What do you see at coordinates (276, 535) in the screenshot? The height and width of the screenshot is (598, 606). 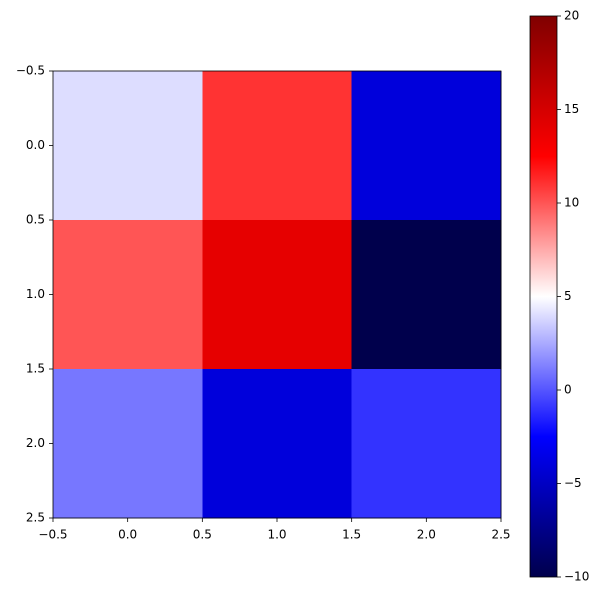 I see `x-tick-label: 1.0` at bounding box center [276, 535].